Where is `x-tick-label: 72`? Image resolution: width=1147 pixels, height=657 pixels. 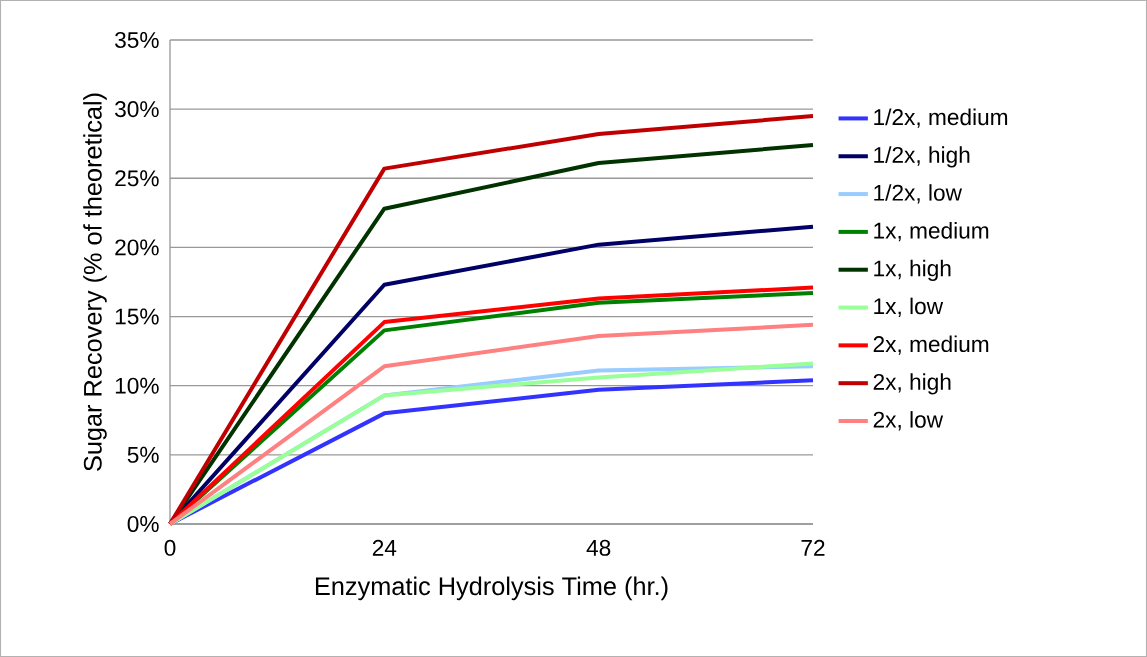 x-tick-label: 72 is located at coordinates (813, 547).